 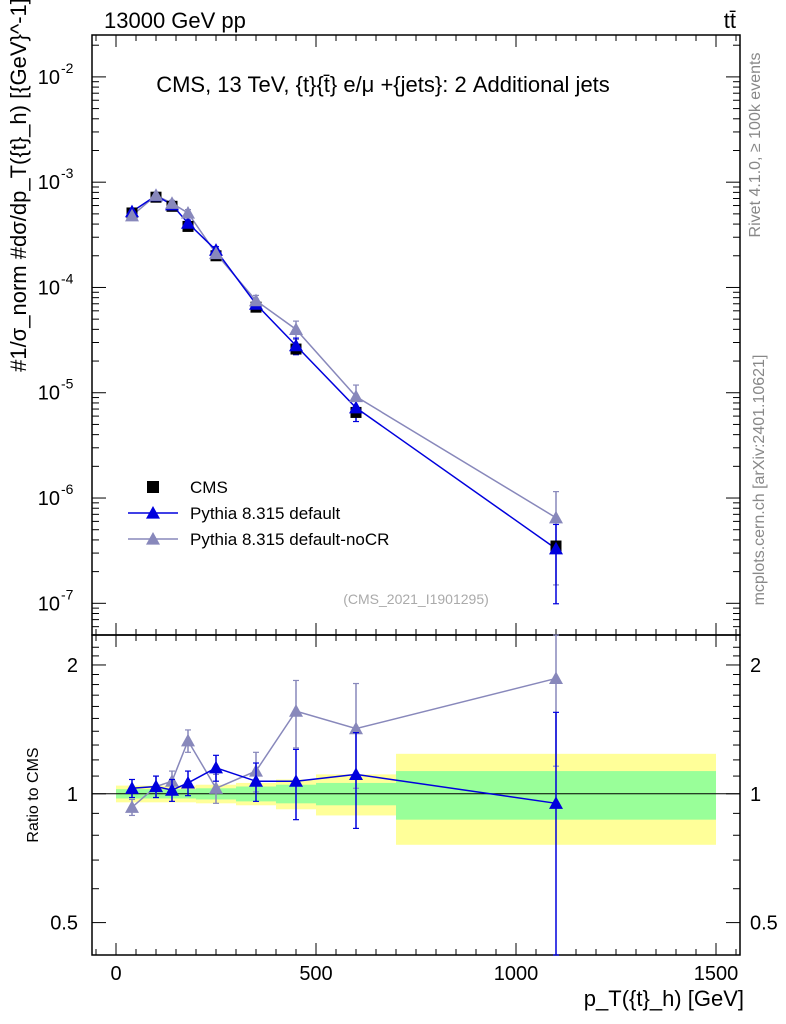 What do you see at coordinates (67, 68) in the screenshot?
I see `y-tick-exponent: -2` at bounding box center [67, 68].